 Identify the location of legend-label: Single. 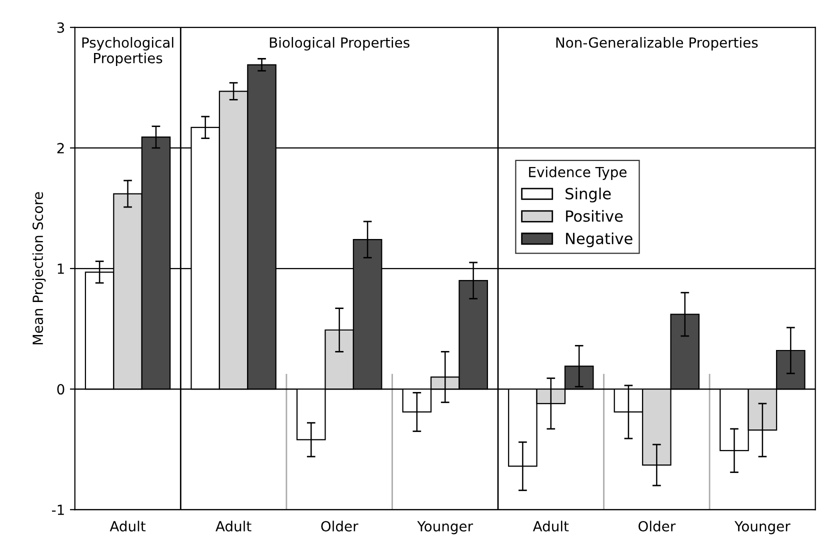
(588, 195).